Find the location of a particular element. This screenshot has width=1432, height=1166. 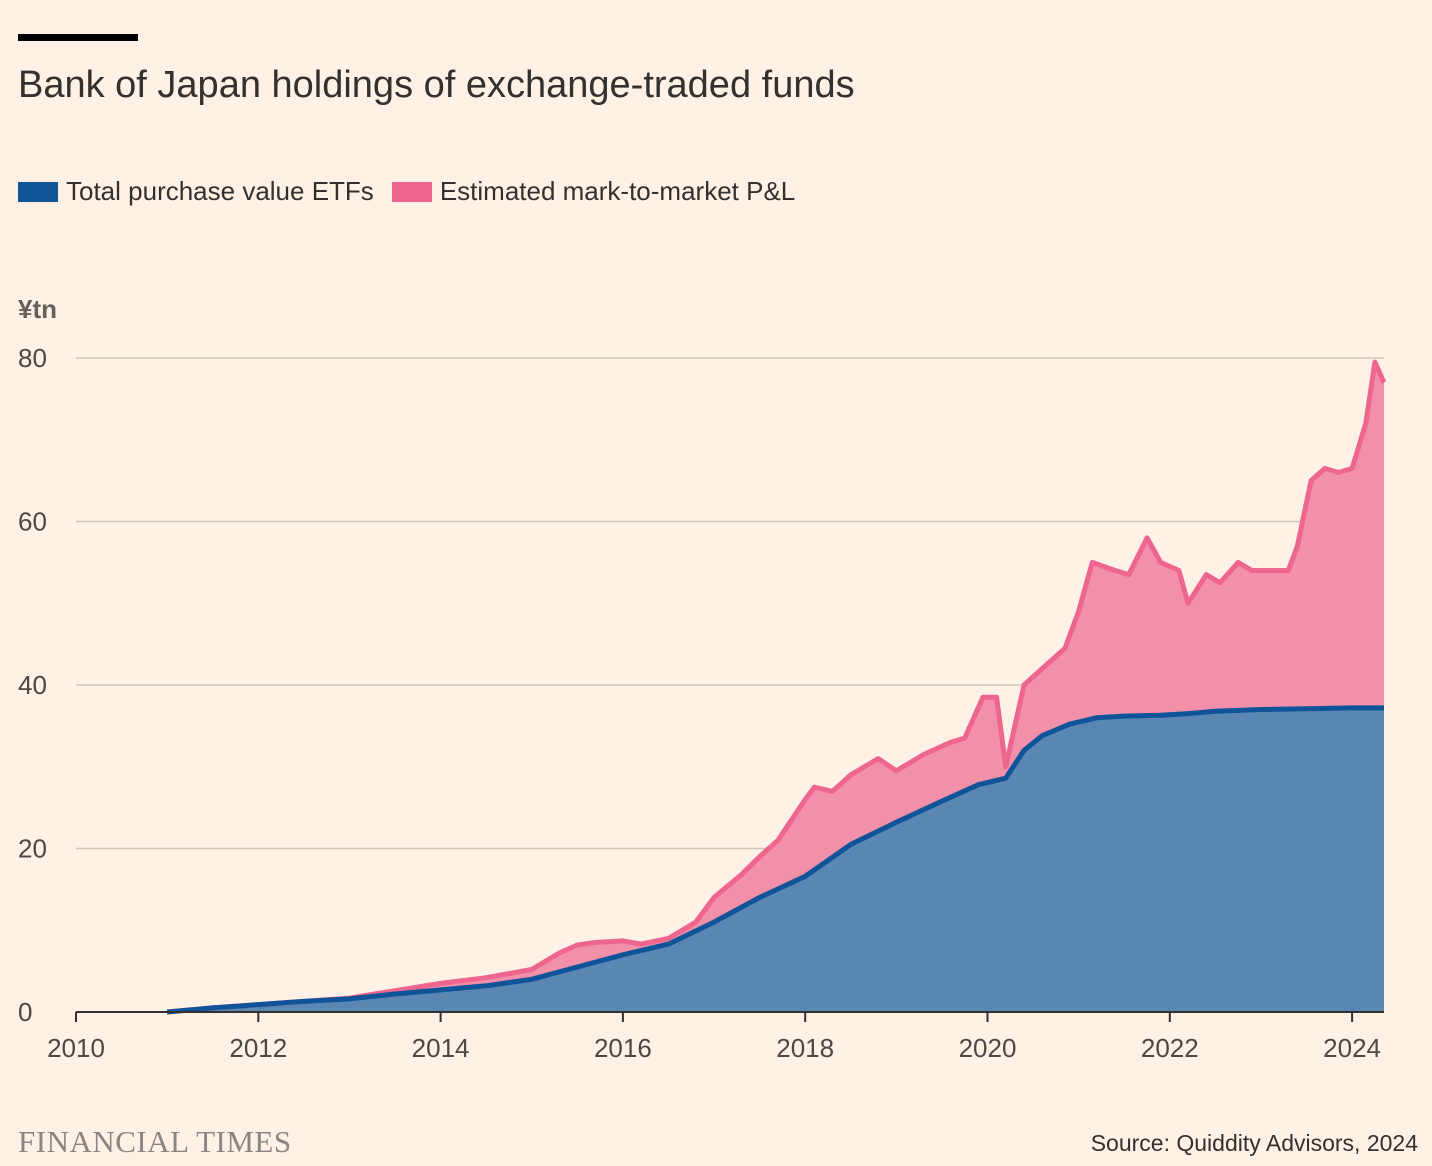

source-note: Source: Quiddity Advisors, 2024 is located at coordinates (1254, 1143).